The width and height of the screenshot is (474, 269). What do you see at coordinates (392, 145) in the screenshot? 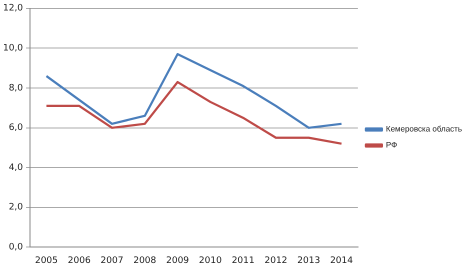
I see `legend-label: РФ` at bounding box center [392, 145].